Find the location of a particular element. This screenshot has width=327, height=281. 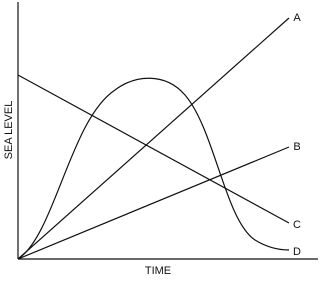

line-label: D is located at coordinates (297, 252).